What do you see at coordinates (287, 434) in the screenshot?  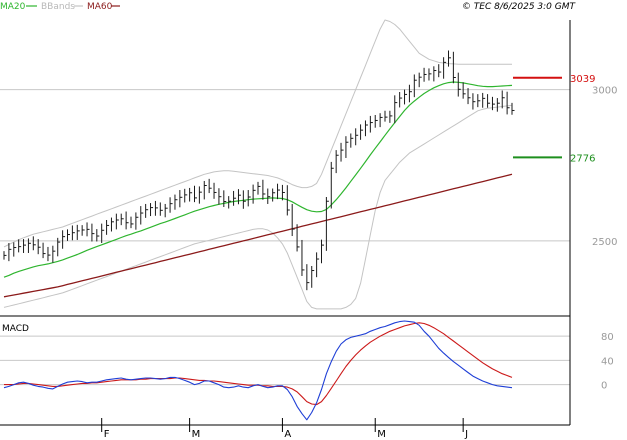 I see `x-tick-label: A` at bounding box center [287, 434].